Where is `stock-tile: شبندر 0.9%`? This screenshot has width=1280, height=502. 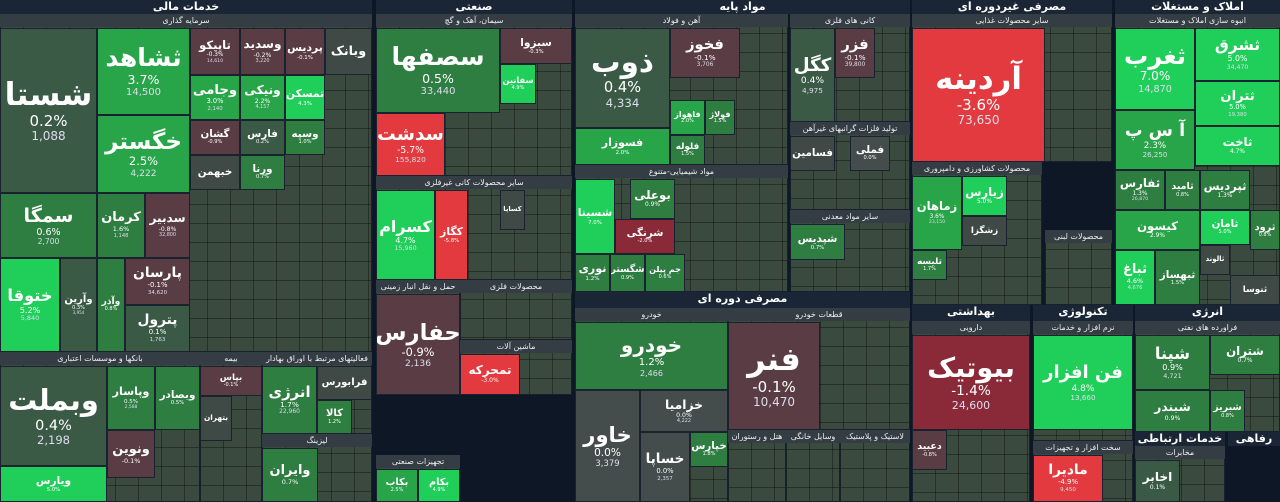 stock-tile: شبندر 0.9% is located at coordinates (1172, 411).